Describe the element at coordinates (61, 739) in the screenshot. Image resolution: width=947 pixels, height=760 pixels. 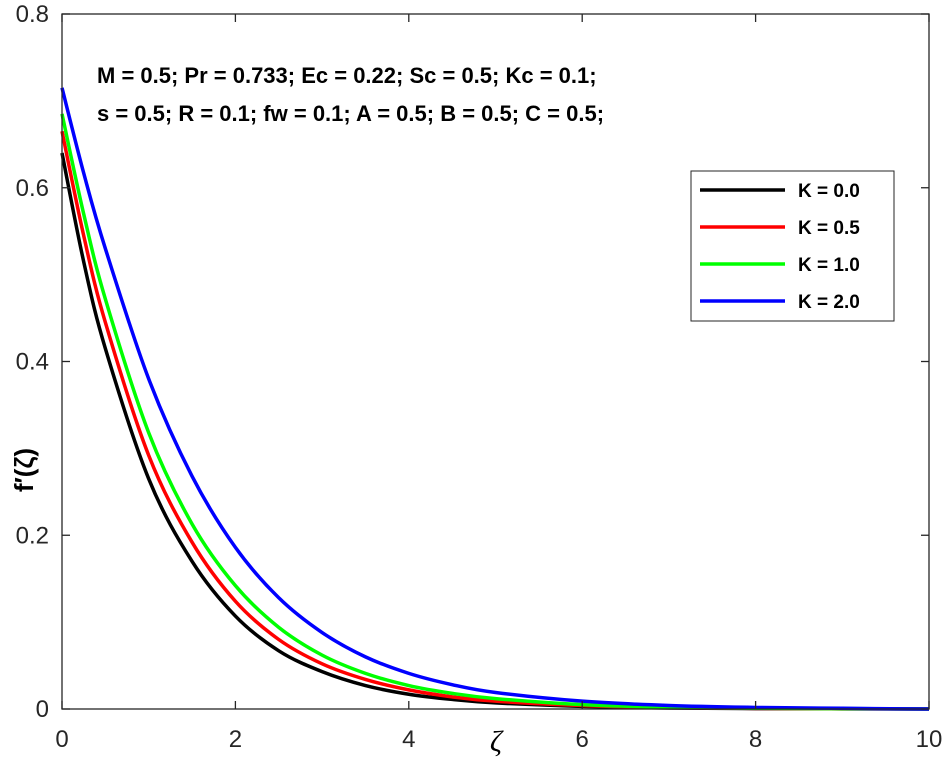
I see `x-tick-label: 0` at that location.